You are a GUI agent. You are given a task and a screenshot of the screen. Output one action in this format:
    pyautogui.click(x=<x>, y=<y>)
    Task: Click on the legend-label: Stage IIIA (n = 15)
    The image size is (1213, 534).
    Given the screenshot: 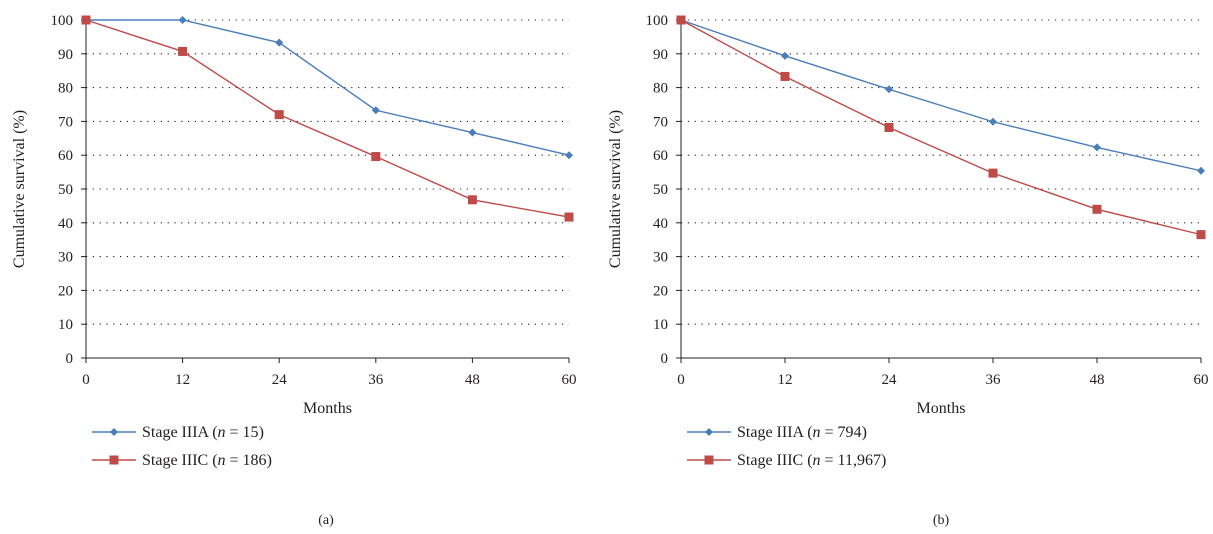 What is the action you would take?
    pyautogui.click(x=203, y=432)
    